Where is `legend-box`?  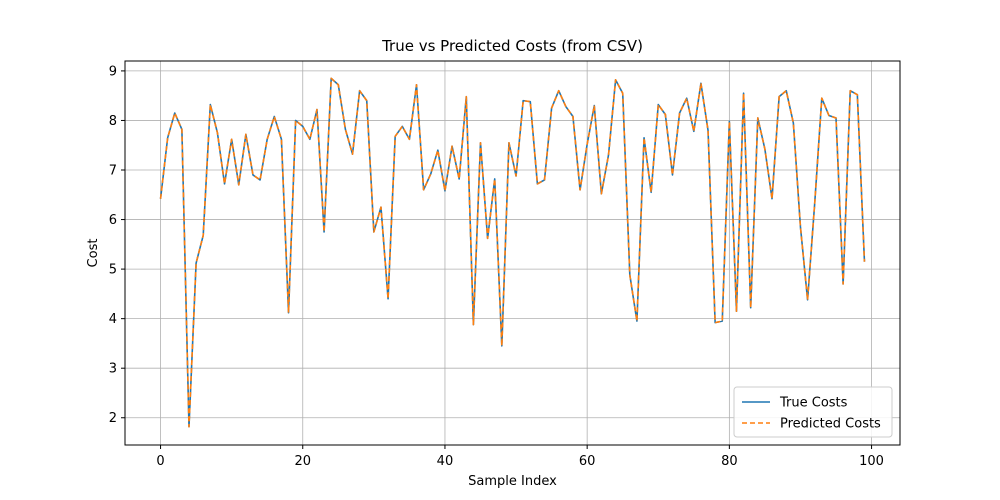
legend-box is located at coordinates (813, 412).